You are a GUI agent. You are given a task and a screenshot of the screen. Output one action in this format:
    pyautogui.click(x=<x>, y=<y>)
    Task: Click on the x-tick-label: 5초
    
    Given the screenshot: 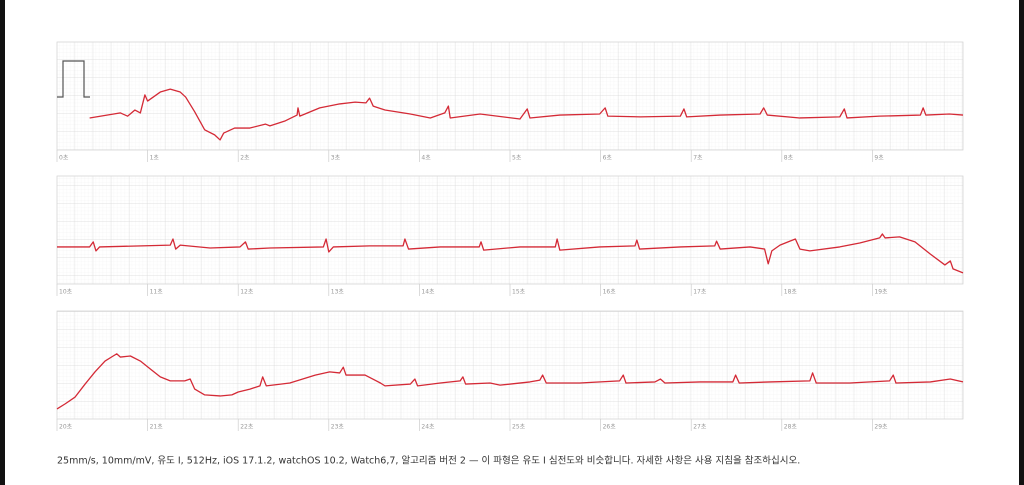 What is the action you would take?
    pyautogui.click(x=517, y=158)
    